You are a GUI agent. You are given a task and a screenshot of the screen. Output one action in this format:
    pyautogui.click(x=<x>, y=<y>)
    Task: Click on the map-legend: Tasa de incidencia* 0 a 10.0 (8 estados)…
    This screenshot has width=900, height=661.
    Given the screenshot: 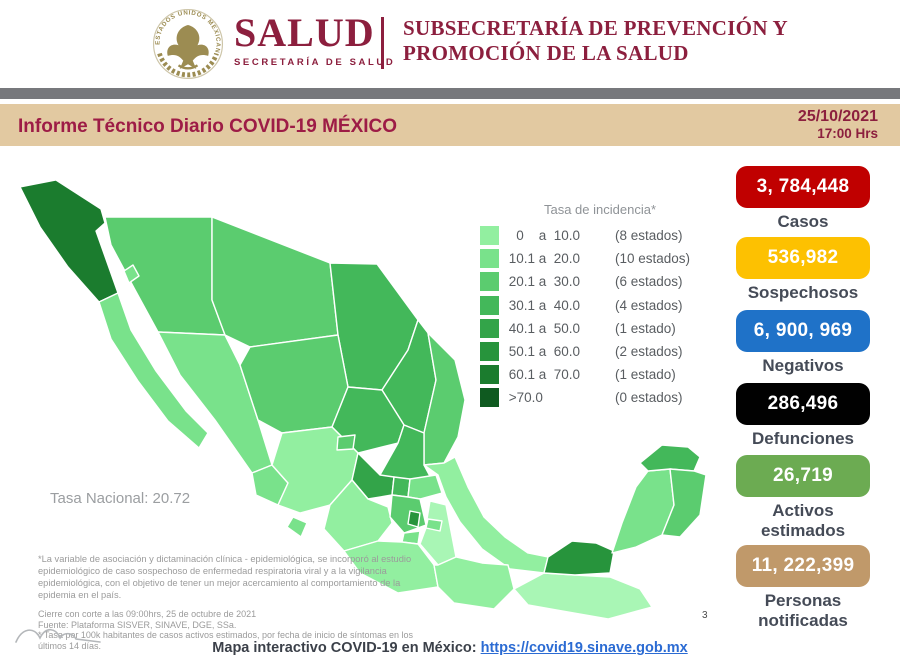 What is the action you would take?
    pyautogui.click(x=600, y=307)
    